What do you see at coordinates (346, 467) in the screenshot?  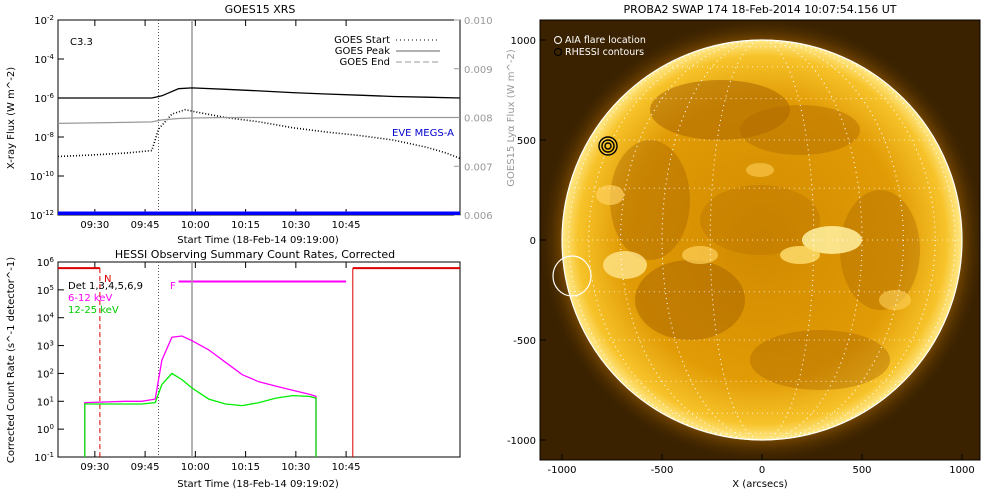 I see `hessi-x-tick-label: 10:45` at bounding box center [346, 467].